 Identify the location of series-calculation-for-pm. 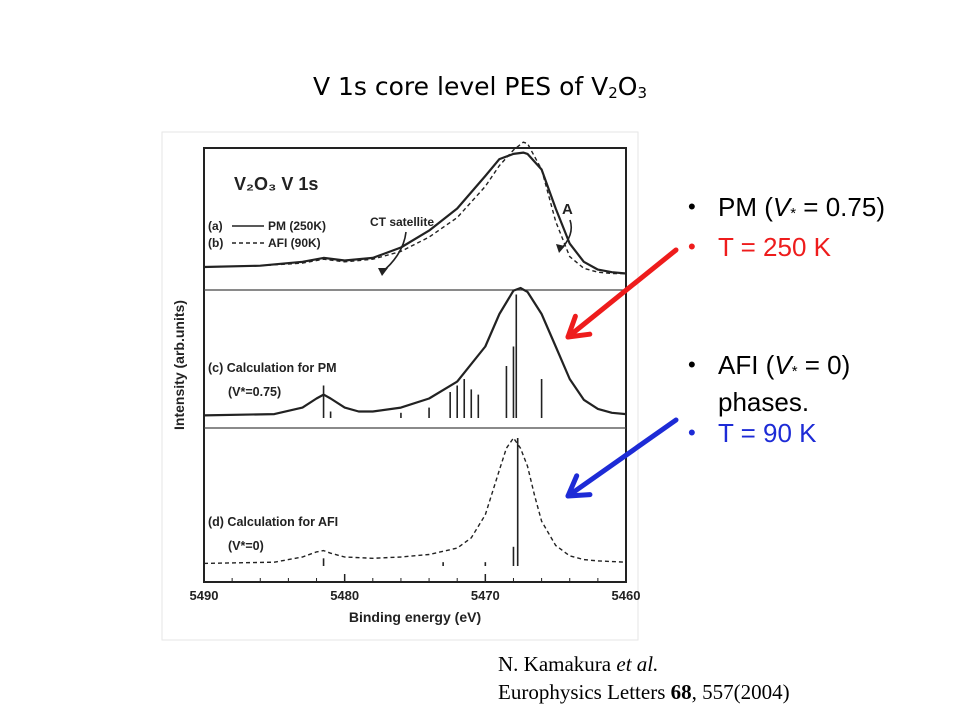
(415, 351).